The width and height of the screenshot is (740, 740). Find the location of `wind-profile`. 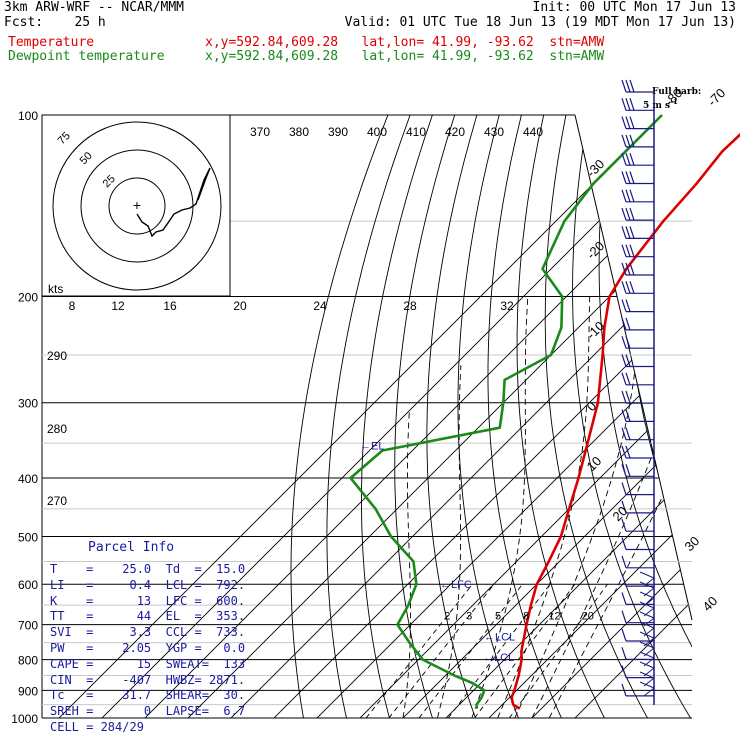

wind-profile is located at coordinates (638, 392).